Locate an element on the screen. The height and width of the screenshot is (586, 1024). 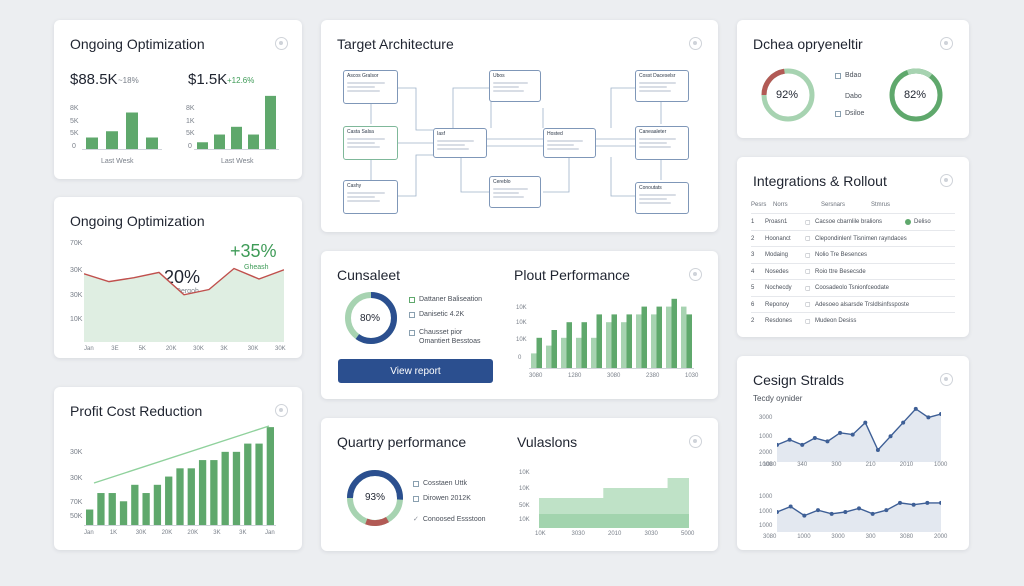
x-tick: 3E is located at coordinates (115, 349).